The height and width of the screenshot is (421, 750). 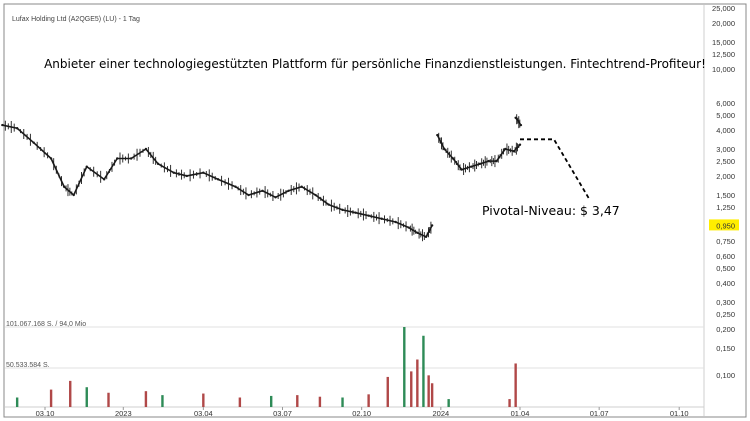 What do you see at coordinates (725, 149) in the screenshot?
I see `y-tick-label: 3,000` at bounding box center [725, 149].